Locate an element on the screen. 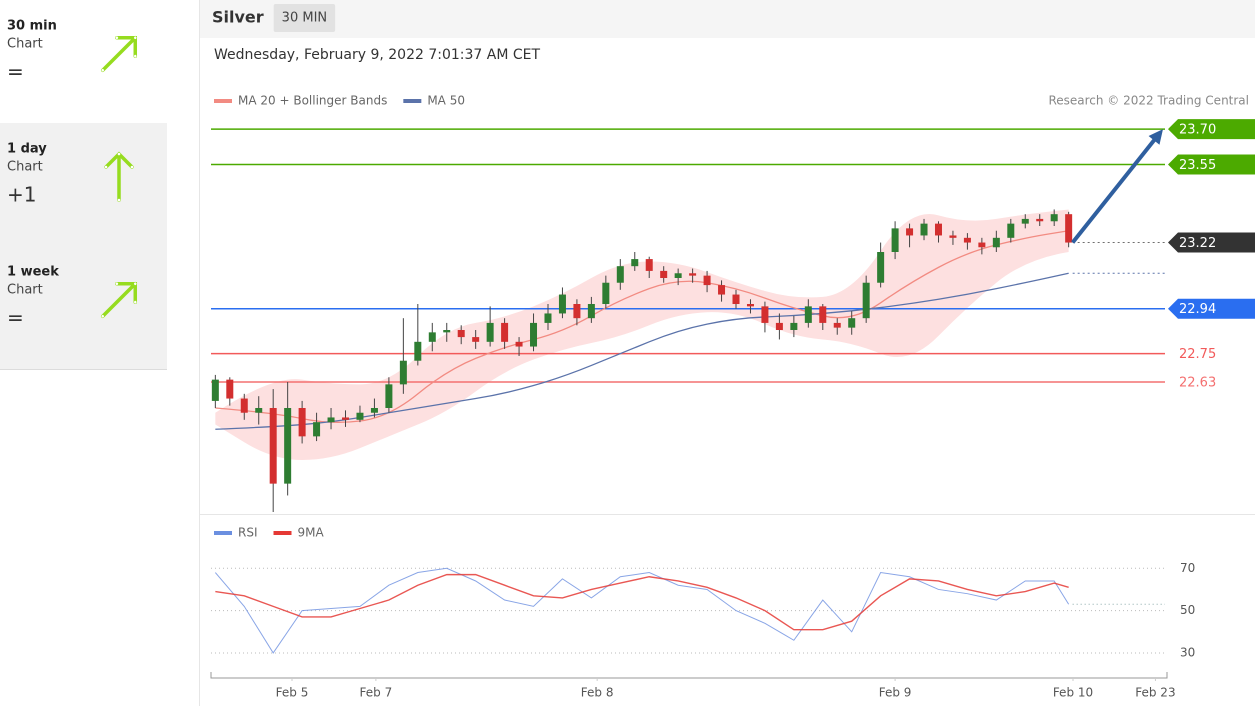  forecast-arrowhead is located at coordinates (1155, 137).